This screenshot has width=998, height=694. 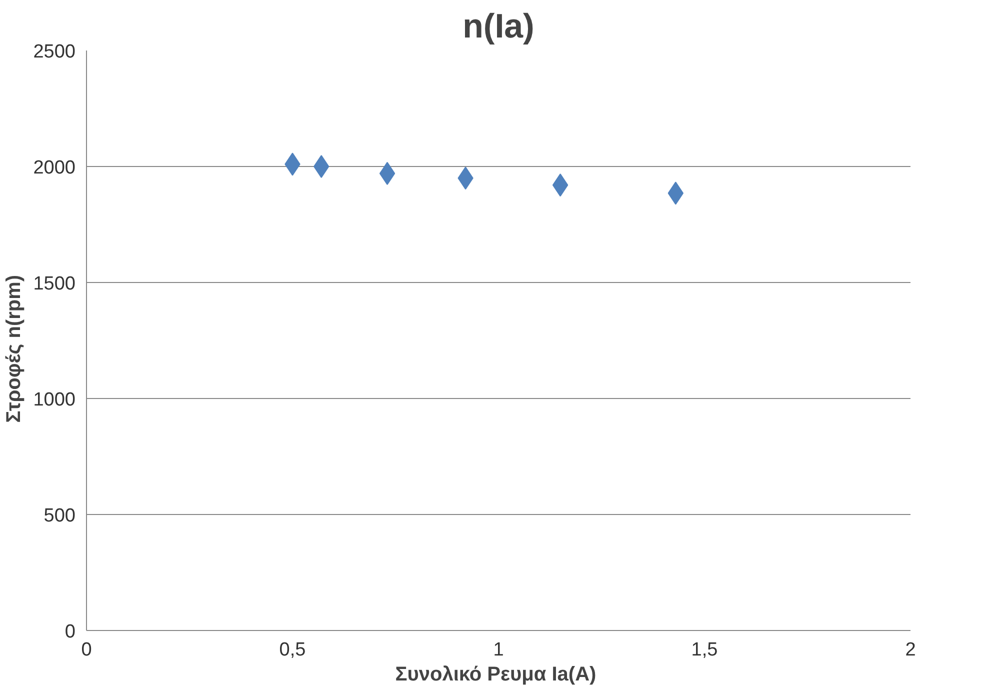 I want to click on y-tick-label: 1000, so click(x=54, y=400).